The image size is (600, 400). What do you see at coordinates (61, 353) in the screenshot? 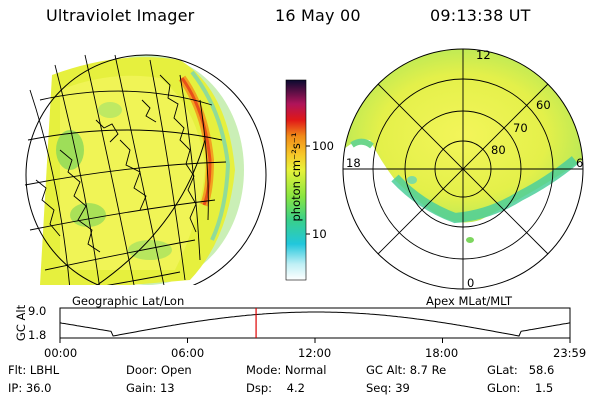
I see `gc-alt-xtick-0000: 00:00` at bounding box center [61, 353].